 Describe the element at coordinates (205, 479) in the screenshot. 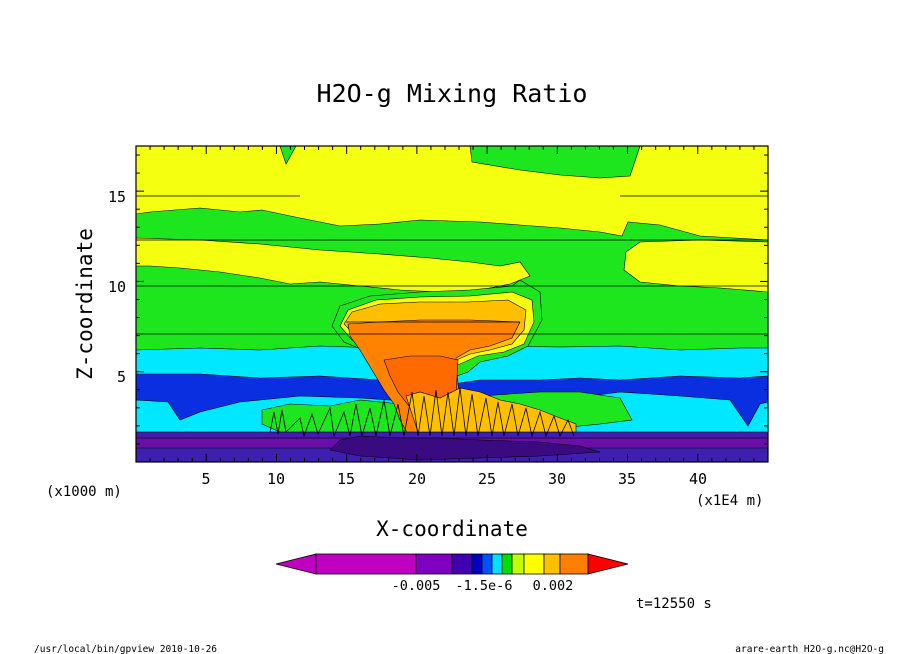

I see `x-tick-label: 5` at that location.